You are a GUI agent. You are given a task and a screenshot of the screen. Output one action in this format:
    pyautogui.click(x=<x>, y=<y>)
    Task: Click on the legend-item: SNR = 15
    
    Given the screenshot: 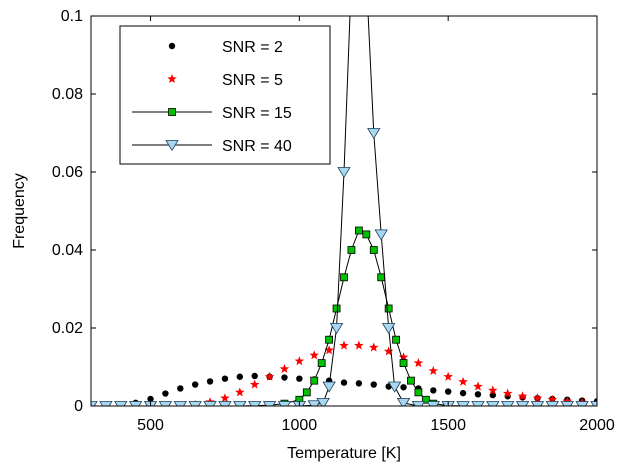 What is the action you would take?
    pyautogui.click(x=212, y=113)
    